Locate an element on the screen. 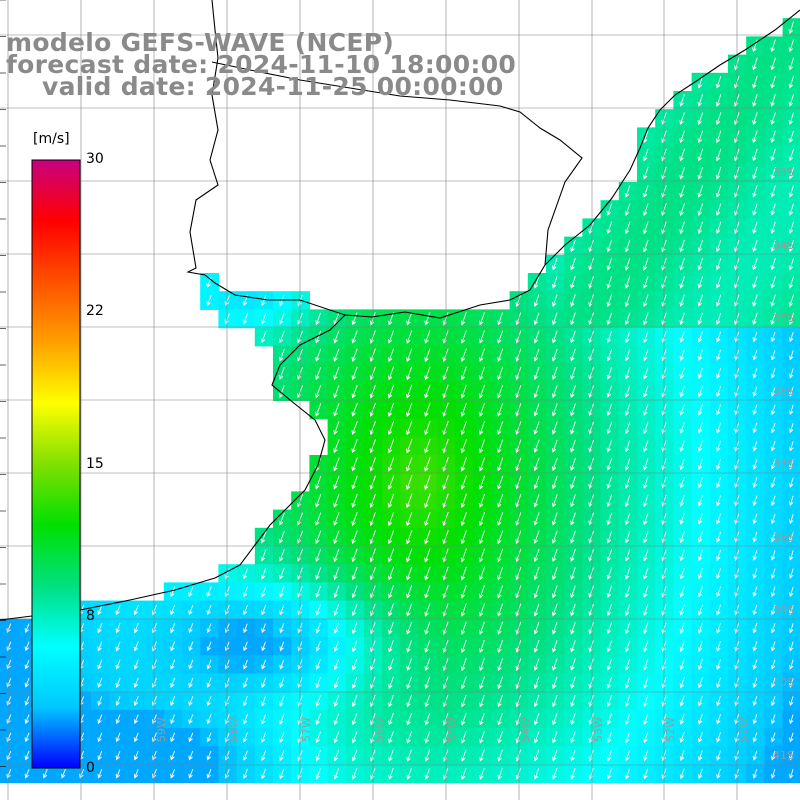 The image size is (800, 800). title-model: modelo GEFS-WAVE (NCEP) is located at coordinates (200, 42).